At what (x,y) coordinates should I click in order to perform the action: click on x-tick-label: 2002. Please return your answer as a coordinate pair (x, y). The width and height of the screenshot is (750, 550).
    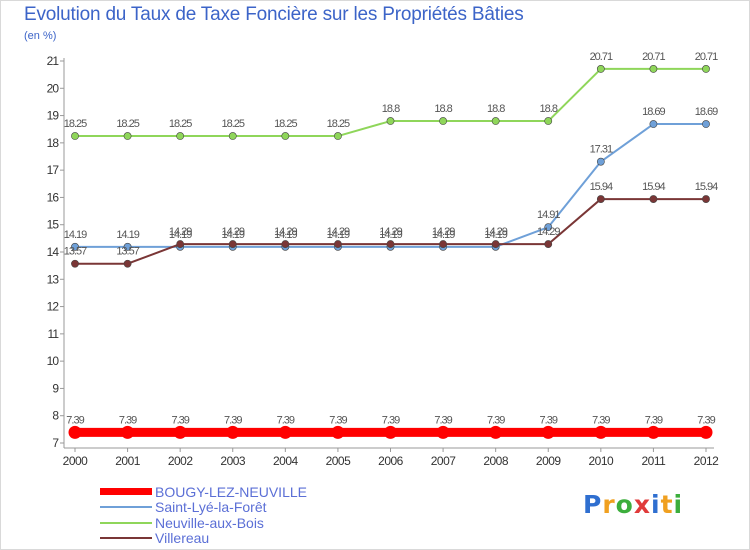
    Looking at the image, I should click on (181, 461).